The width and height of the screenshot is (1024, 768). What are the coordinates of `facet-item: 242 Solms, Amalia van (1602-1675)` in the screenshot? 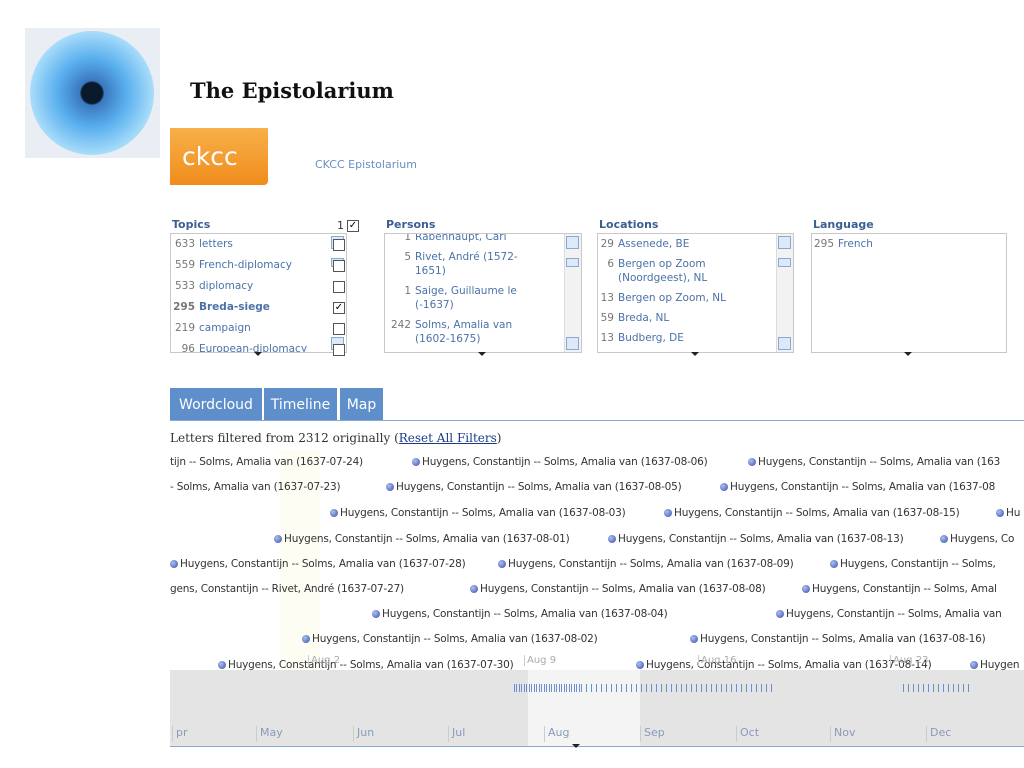 It's located at (462, 332).